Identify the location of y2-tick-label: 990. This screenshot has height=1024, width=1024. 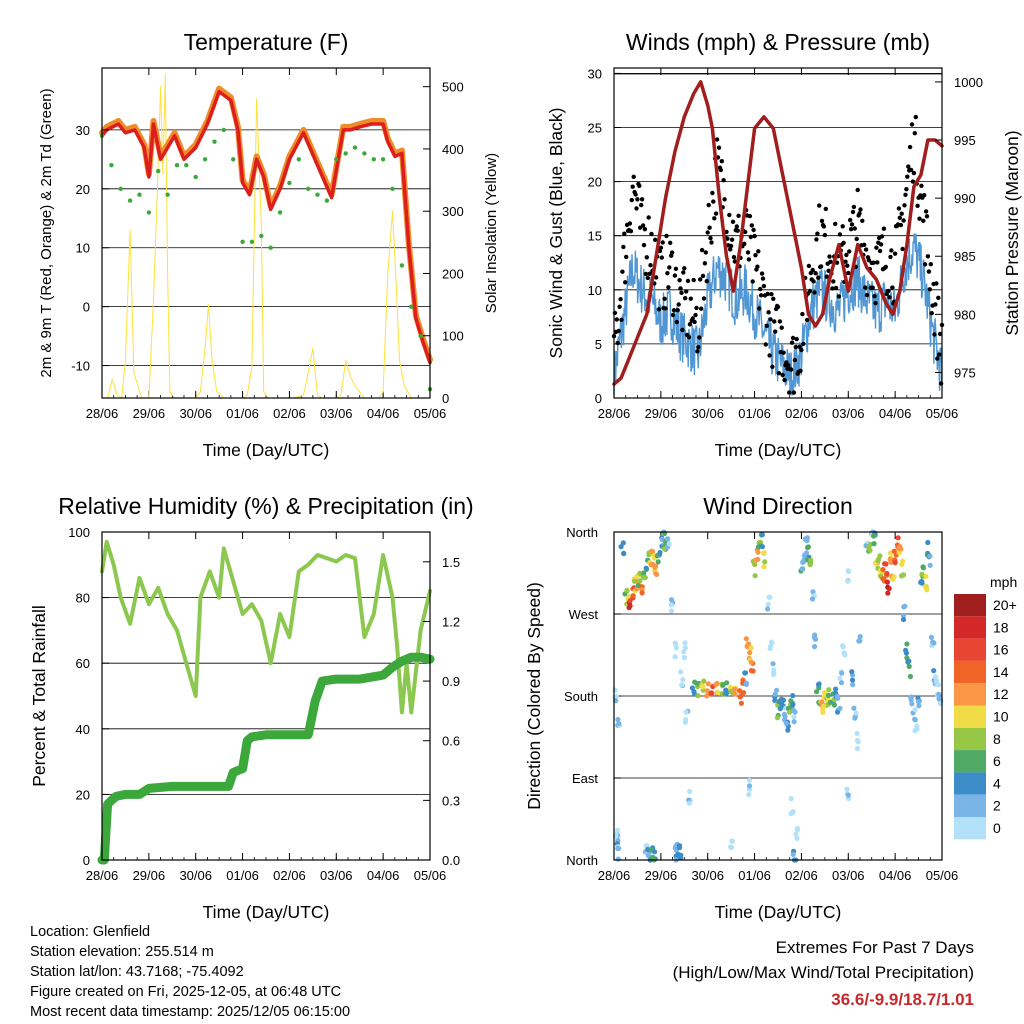
(965, 198).